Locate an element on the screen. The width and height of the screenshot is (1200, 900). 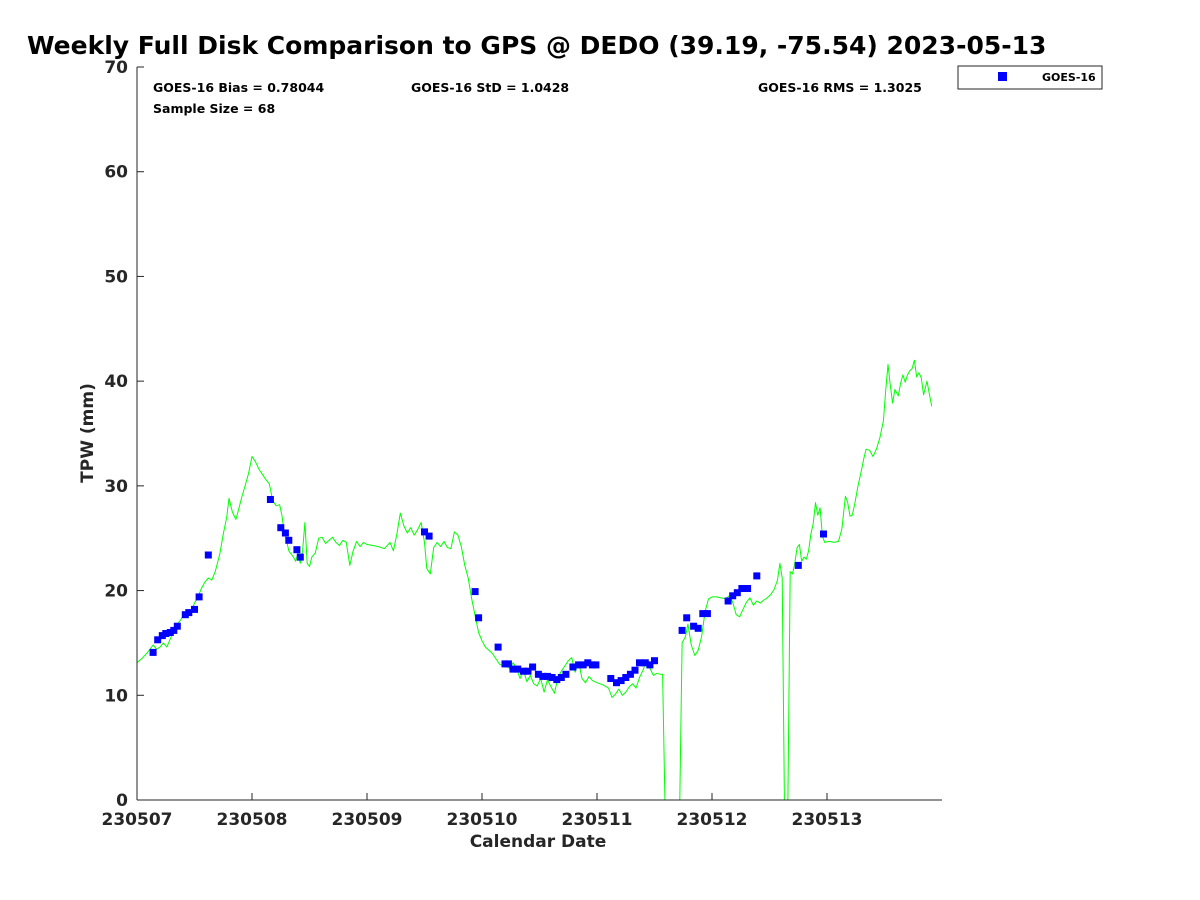
legend: GOES-16 is located at coordinates (1030, 77).